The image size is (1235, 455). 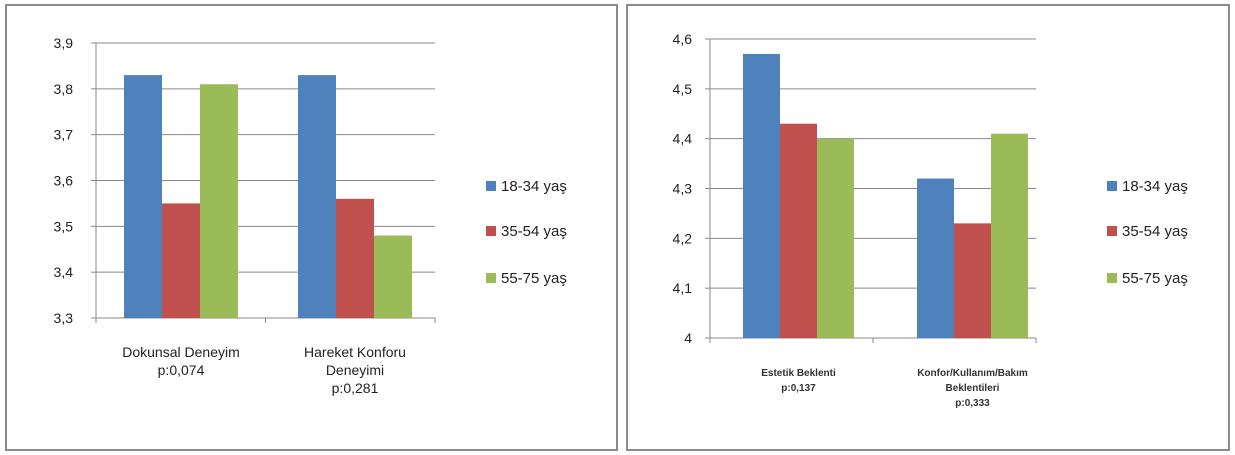 What do you see at coordinates (683, 288) in the screenshot?
I see `y-tick-label: 4,1` at bounding box center [683, 288].